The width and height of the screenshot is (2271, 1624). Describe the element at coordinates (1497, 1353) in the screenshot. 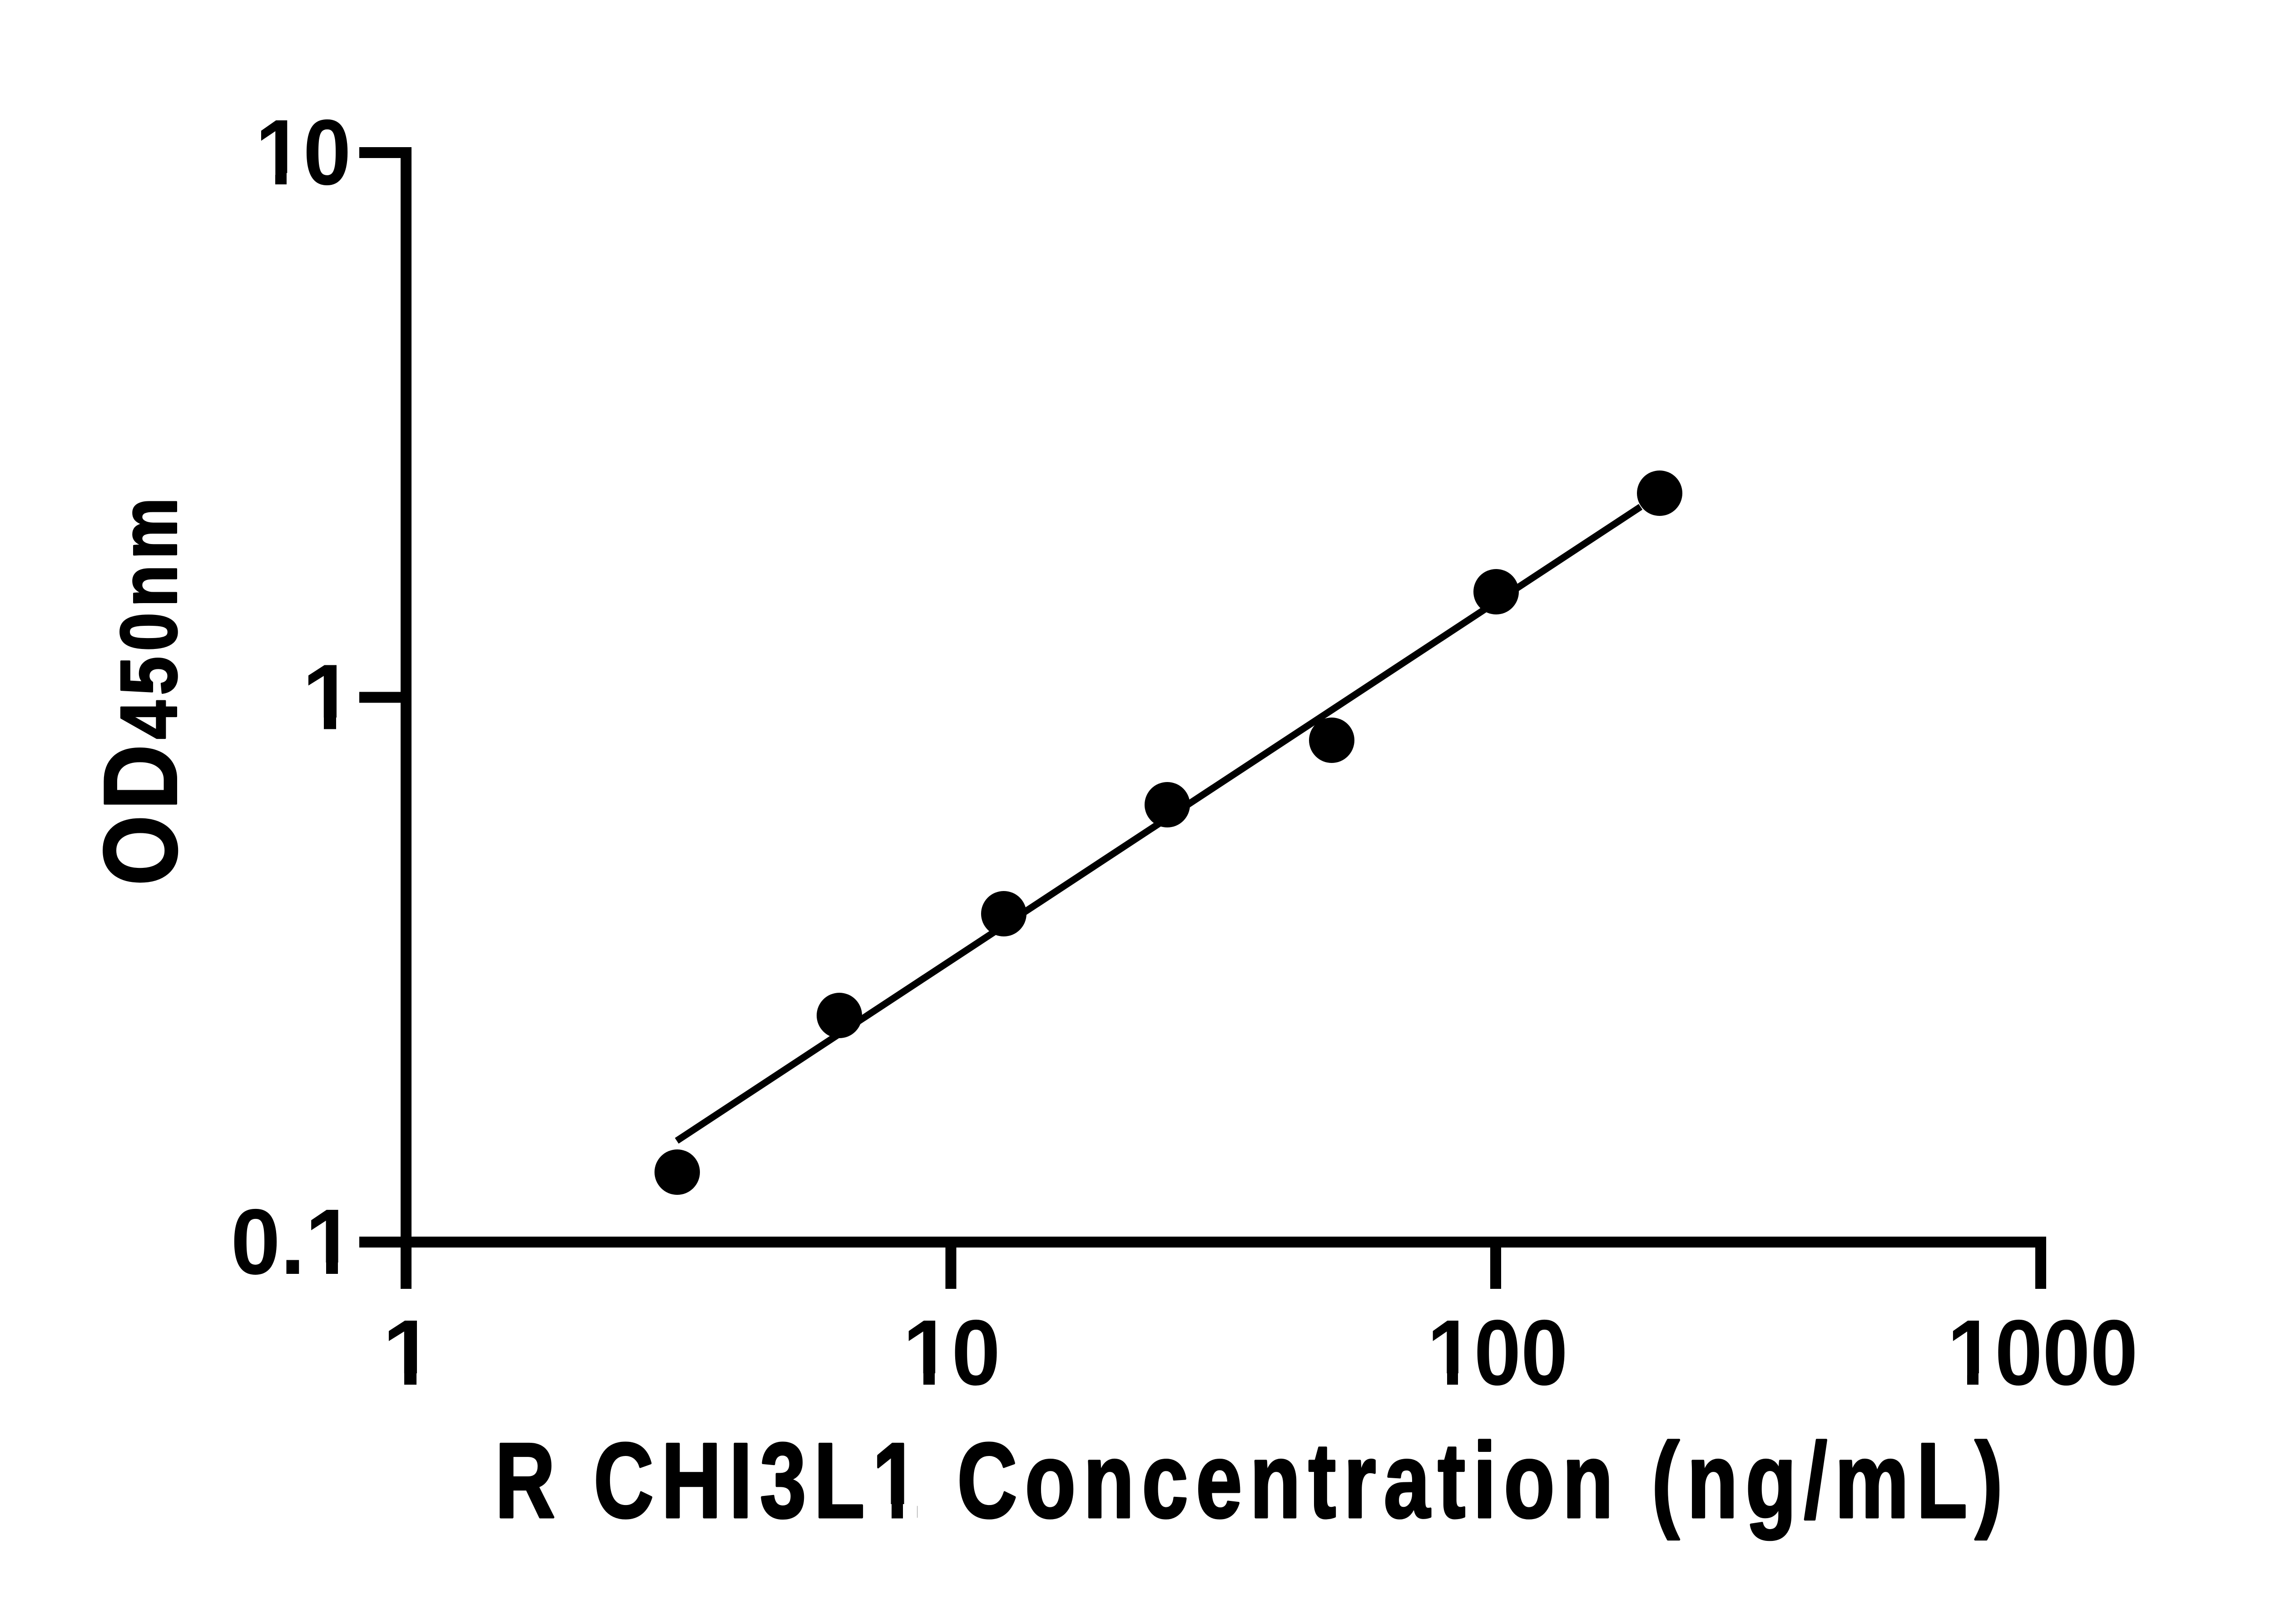

I see `svg-text: 100` at that location.